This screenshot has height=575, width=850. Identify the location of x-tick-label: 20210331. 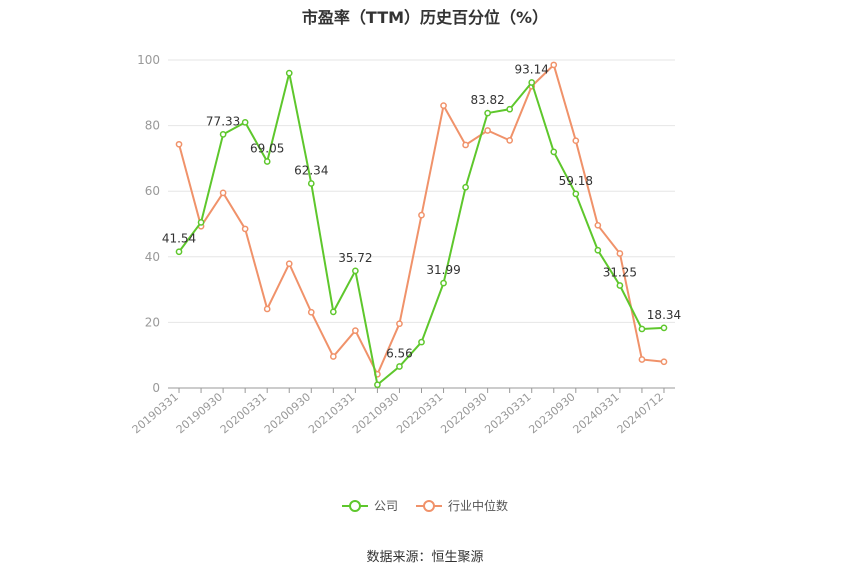
(331, 413).